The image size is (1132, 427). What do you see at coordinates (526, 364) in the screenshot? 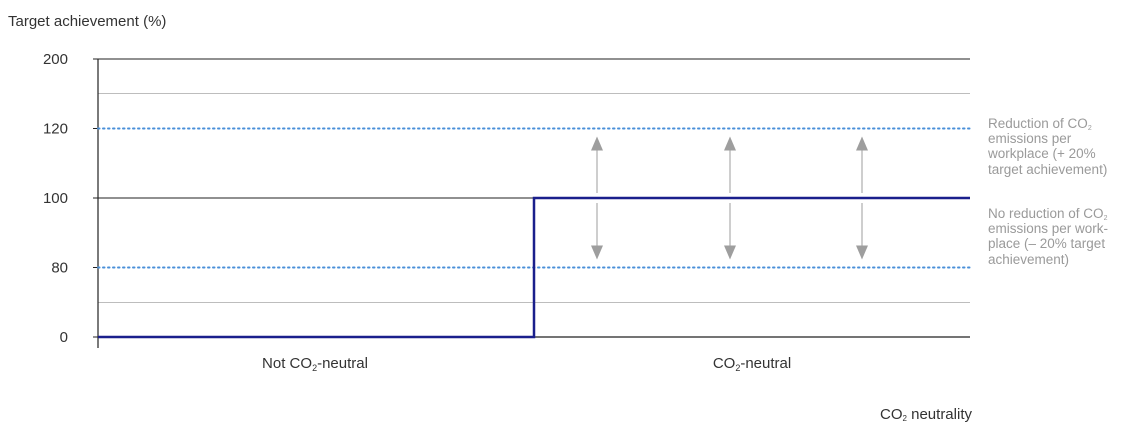
I see `x-category-labels: Not CO2-neutral CO2-neutral` at bounding box center [526, 364].